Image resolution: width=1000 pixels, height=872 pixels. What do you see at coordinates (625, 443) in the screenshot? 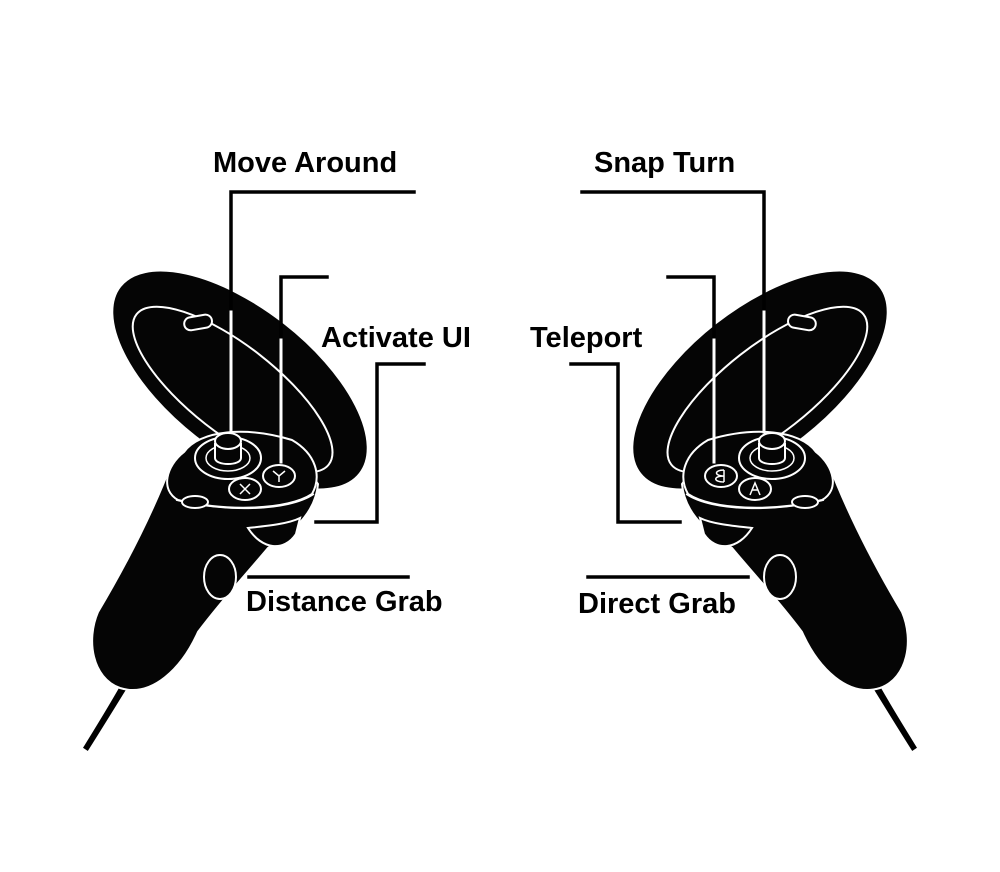
I see `leader-teleport-lower` at bounding box center [625, 443].